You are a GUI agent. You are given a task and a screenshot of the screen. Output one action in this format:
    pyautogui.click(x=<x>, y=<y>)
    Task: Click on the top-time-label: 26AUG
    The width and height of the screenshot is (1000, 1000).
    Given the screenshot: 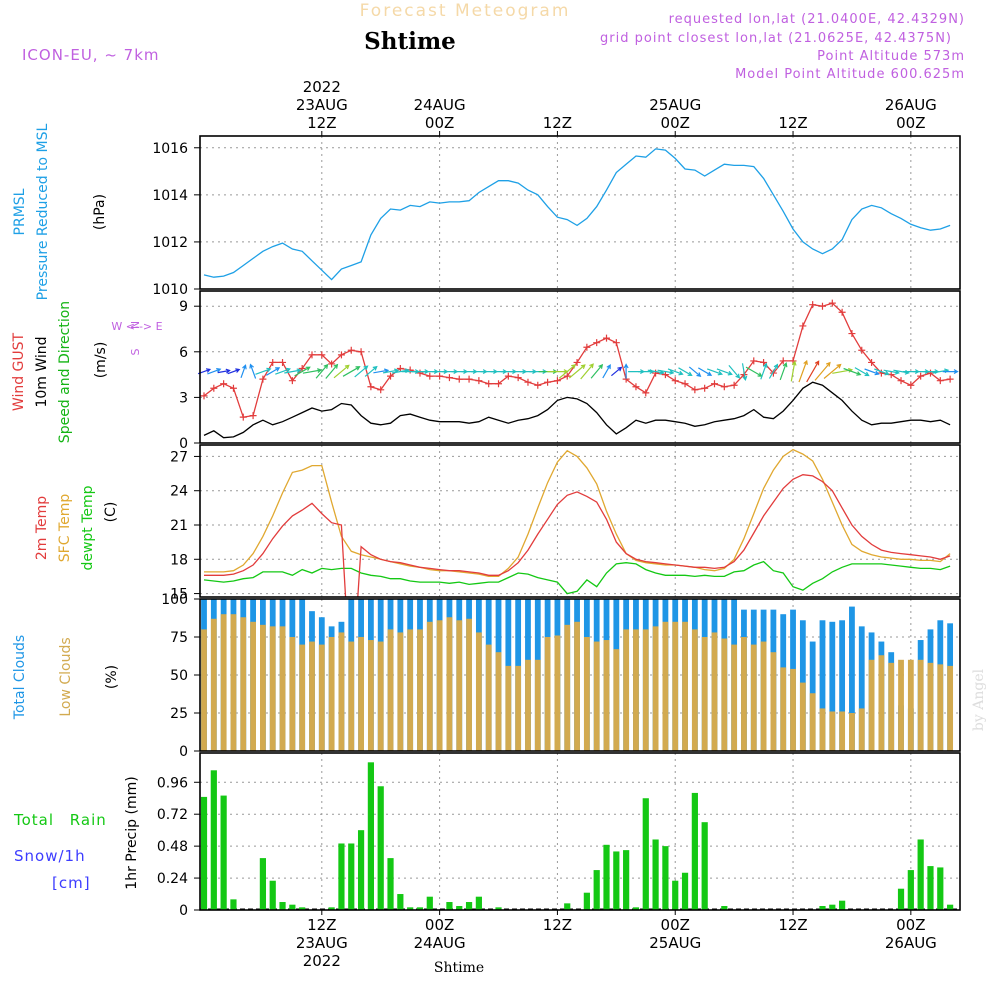 What is the action you would take?
    pyautogui.click(x=911, y=105)
    